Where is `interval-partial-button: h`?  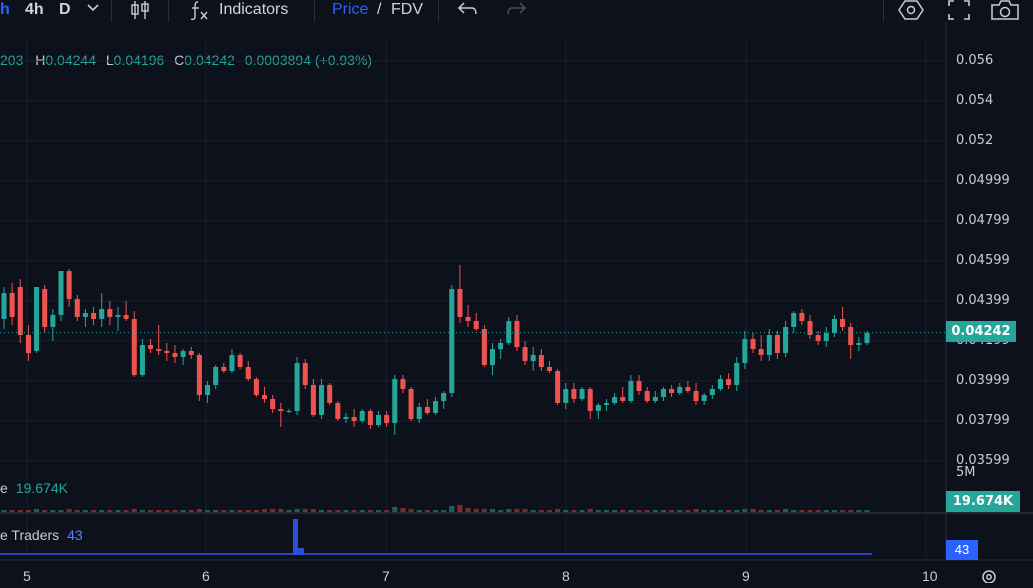 interval-partial-button: h is located at coordinates (5, 9).